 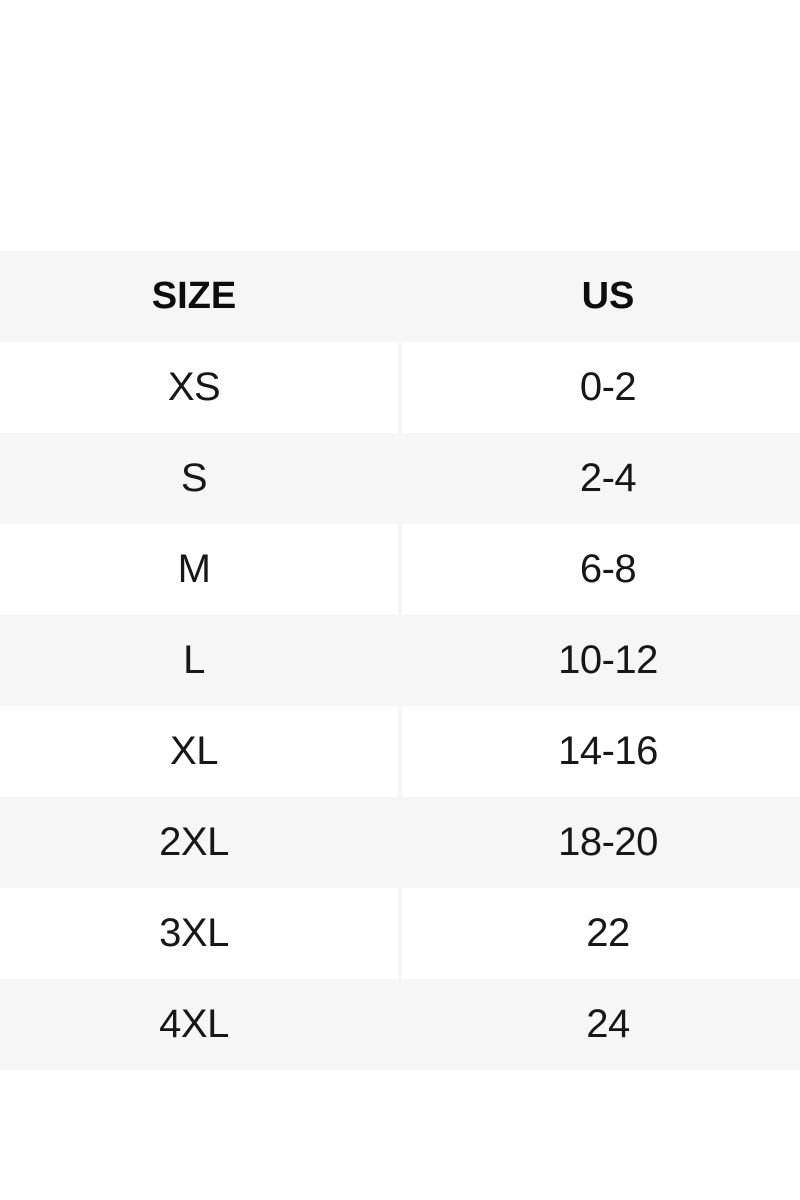 What do you see at coordinates (608, 387) in the screenshot?
I see `us-cell: 0-2` at bounding box center [608, 387].